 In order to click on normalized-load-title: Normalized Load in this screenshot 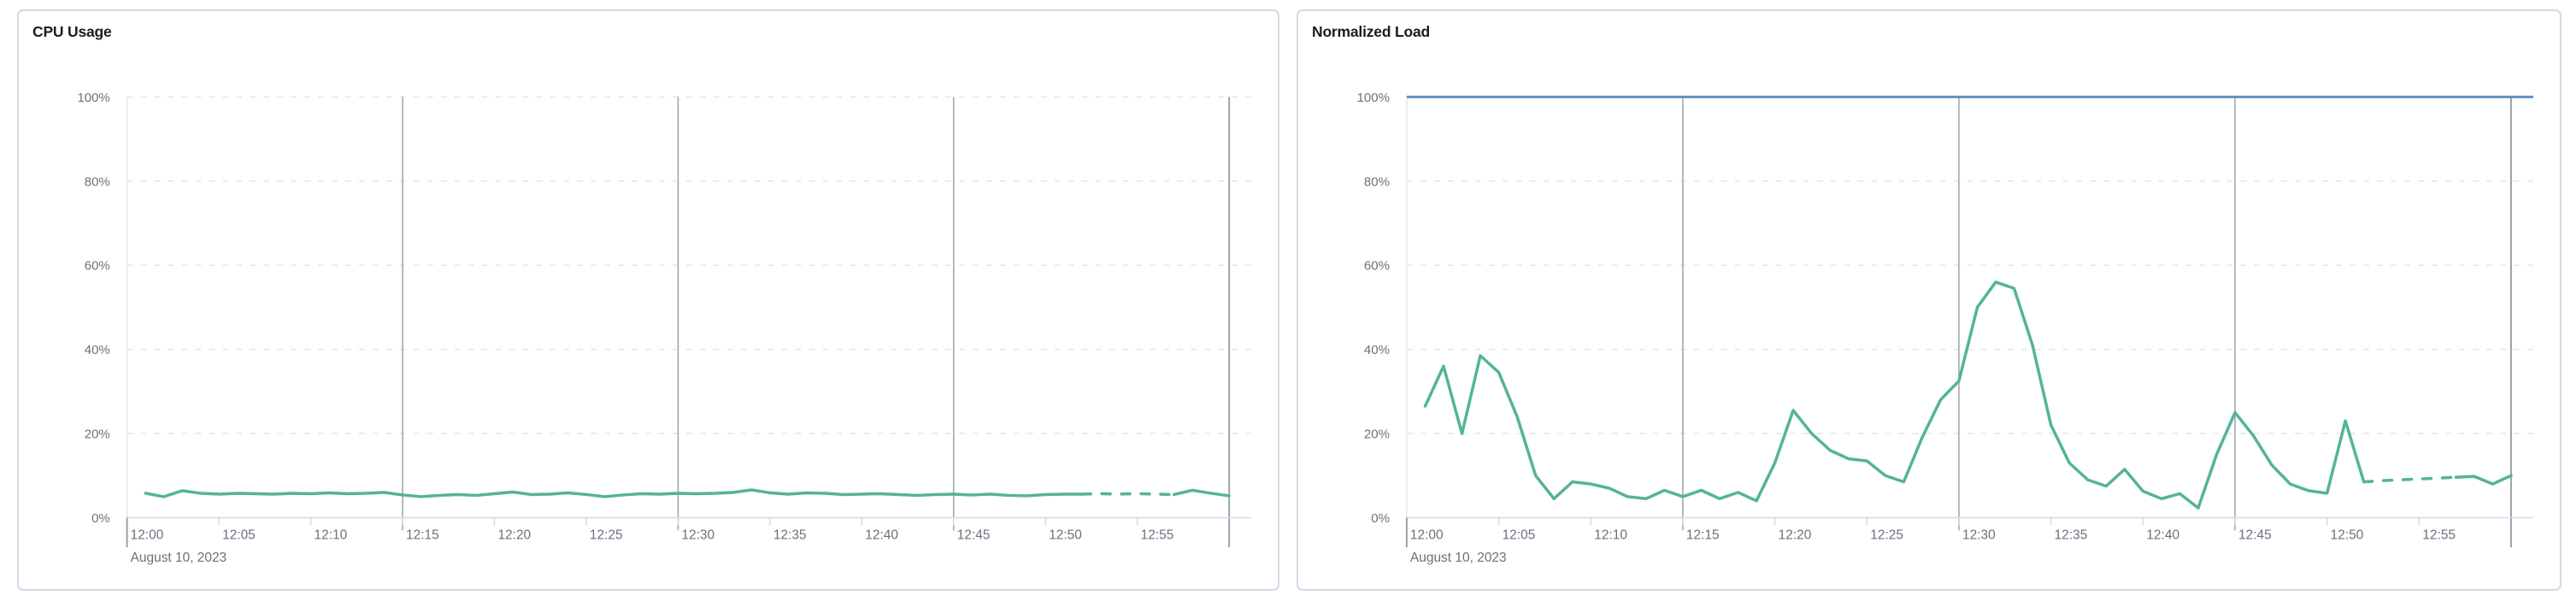, I will do `click(1371, 31)`.